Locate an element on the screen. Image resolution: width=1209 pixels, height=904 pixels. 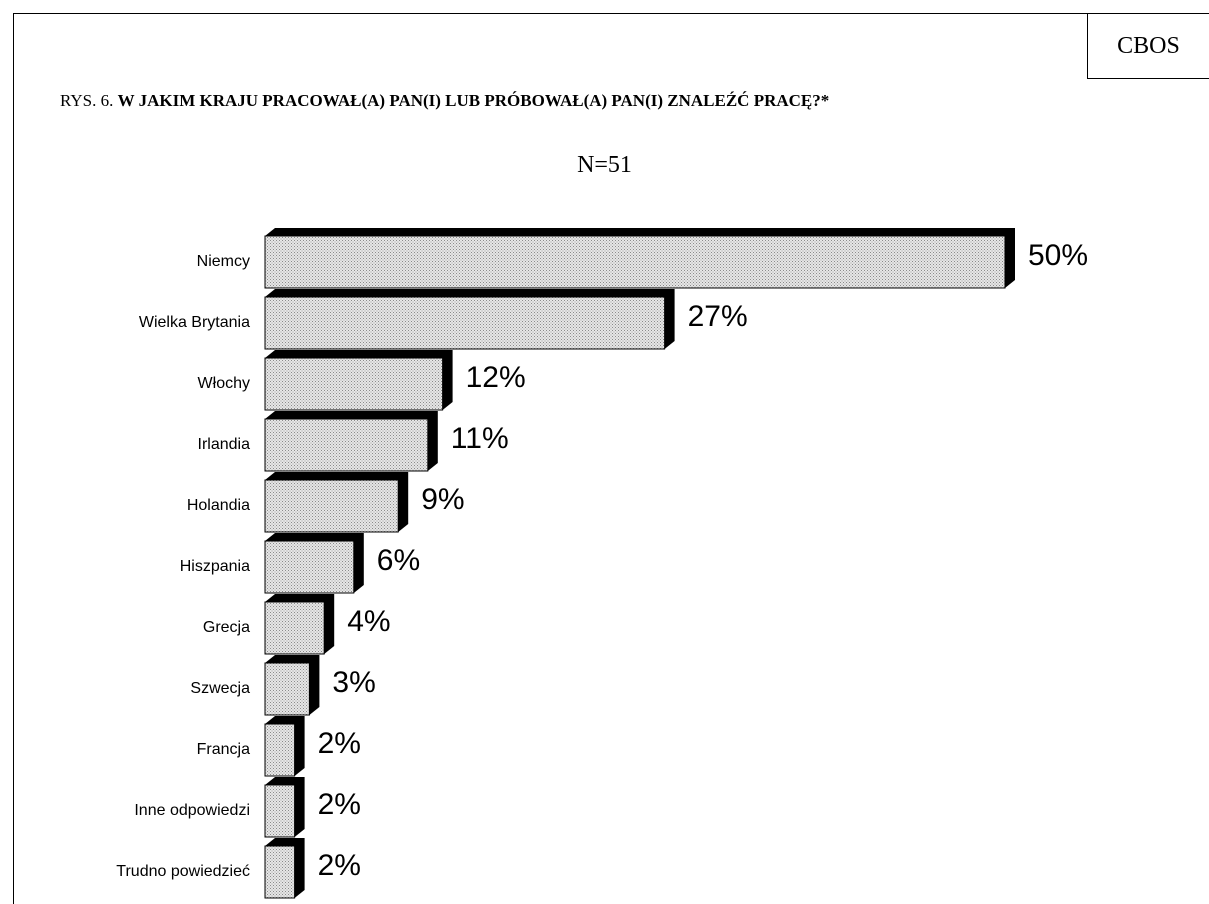
category-label: Hiszpania is located at coordinates (215, 566).